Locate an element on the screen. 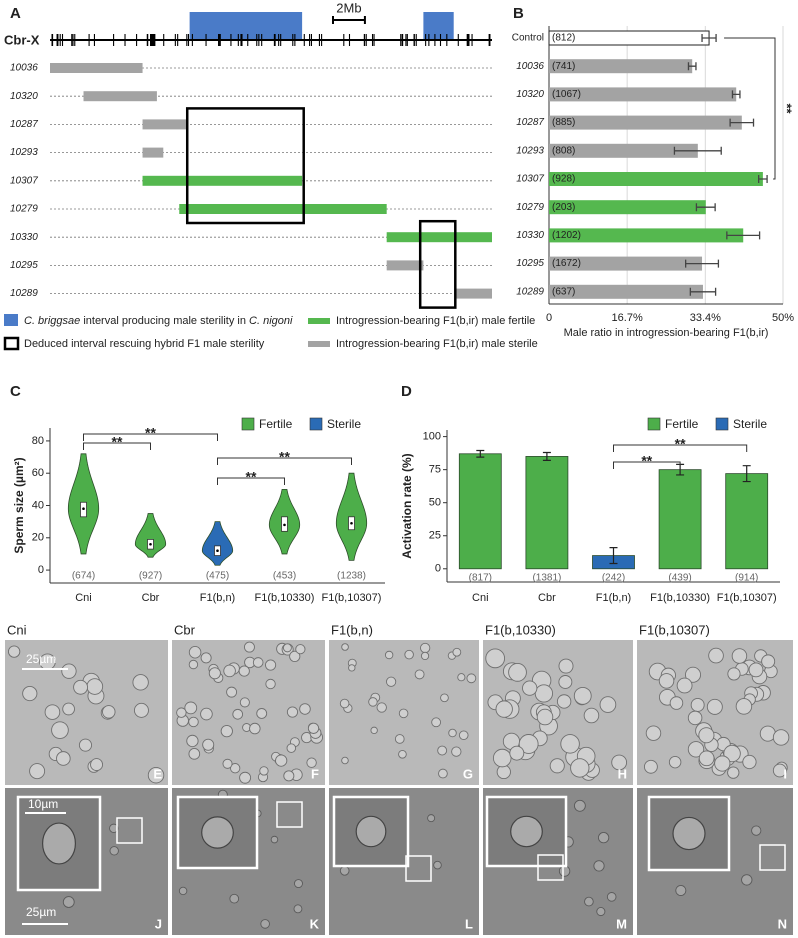 The image size is (798, 938). x-tick-label: F1(b,10307) is located at coordinates (352, 598).